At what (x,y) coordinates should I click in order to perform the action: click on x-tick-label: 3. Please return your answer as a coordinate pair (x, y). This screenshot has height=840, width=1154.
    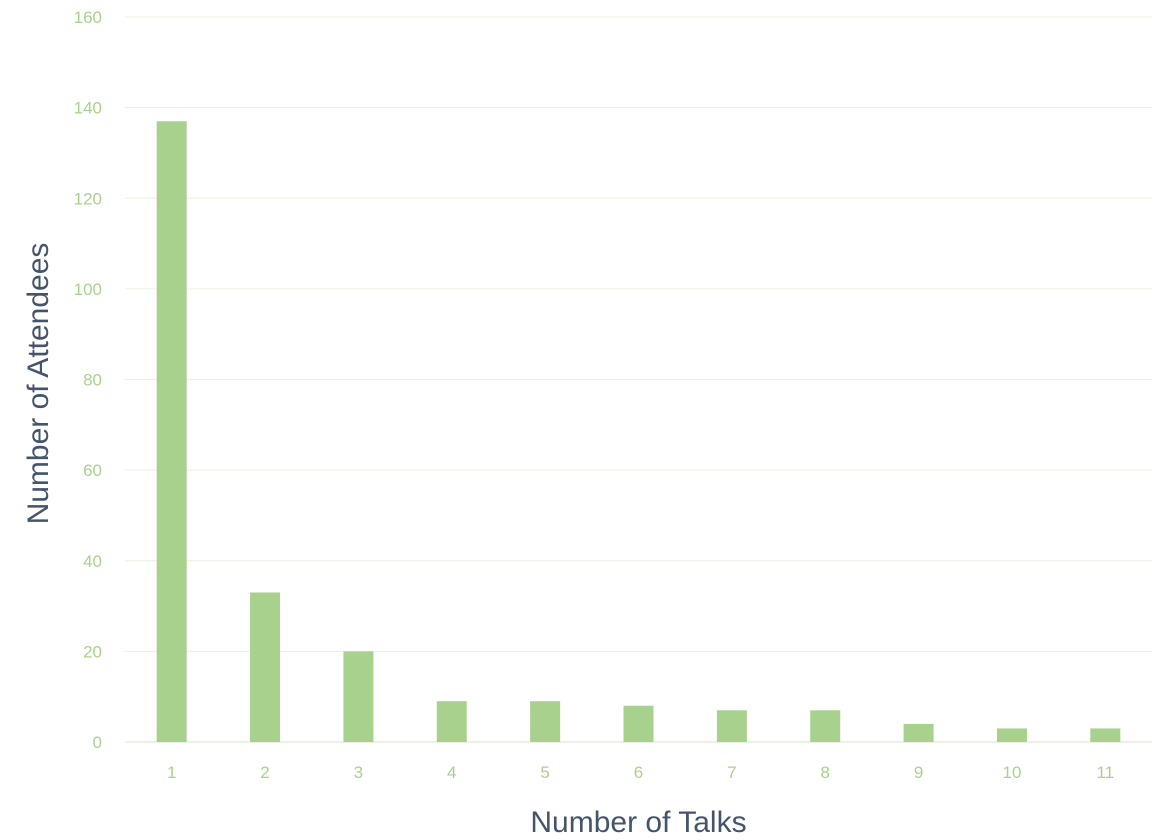
    Looking at the image, I should click on (358, 772).